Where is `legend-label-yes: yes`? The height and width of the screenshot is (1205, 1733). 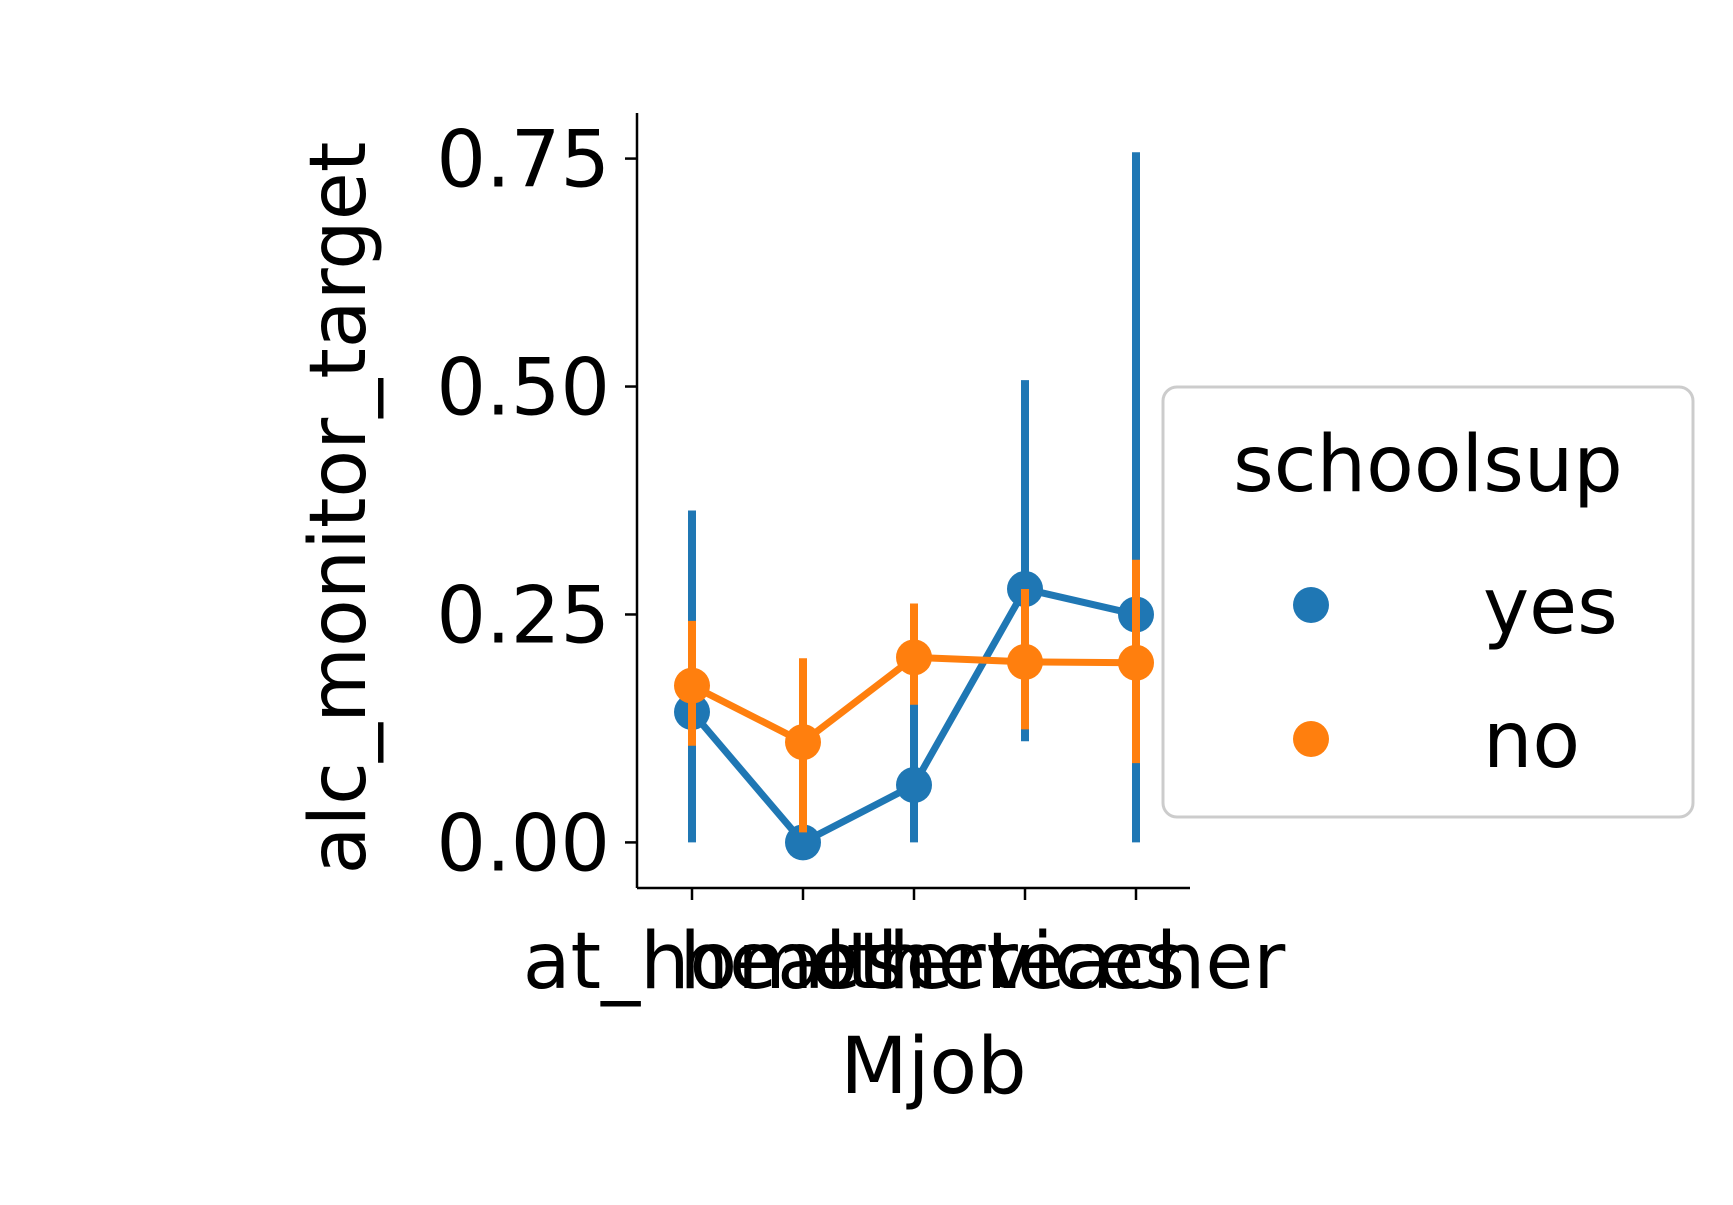
legend-label-yes: yes is located at coordinates (1550, 607).